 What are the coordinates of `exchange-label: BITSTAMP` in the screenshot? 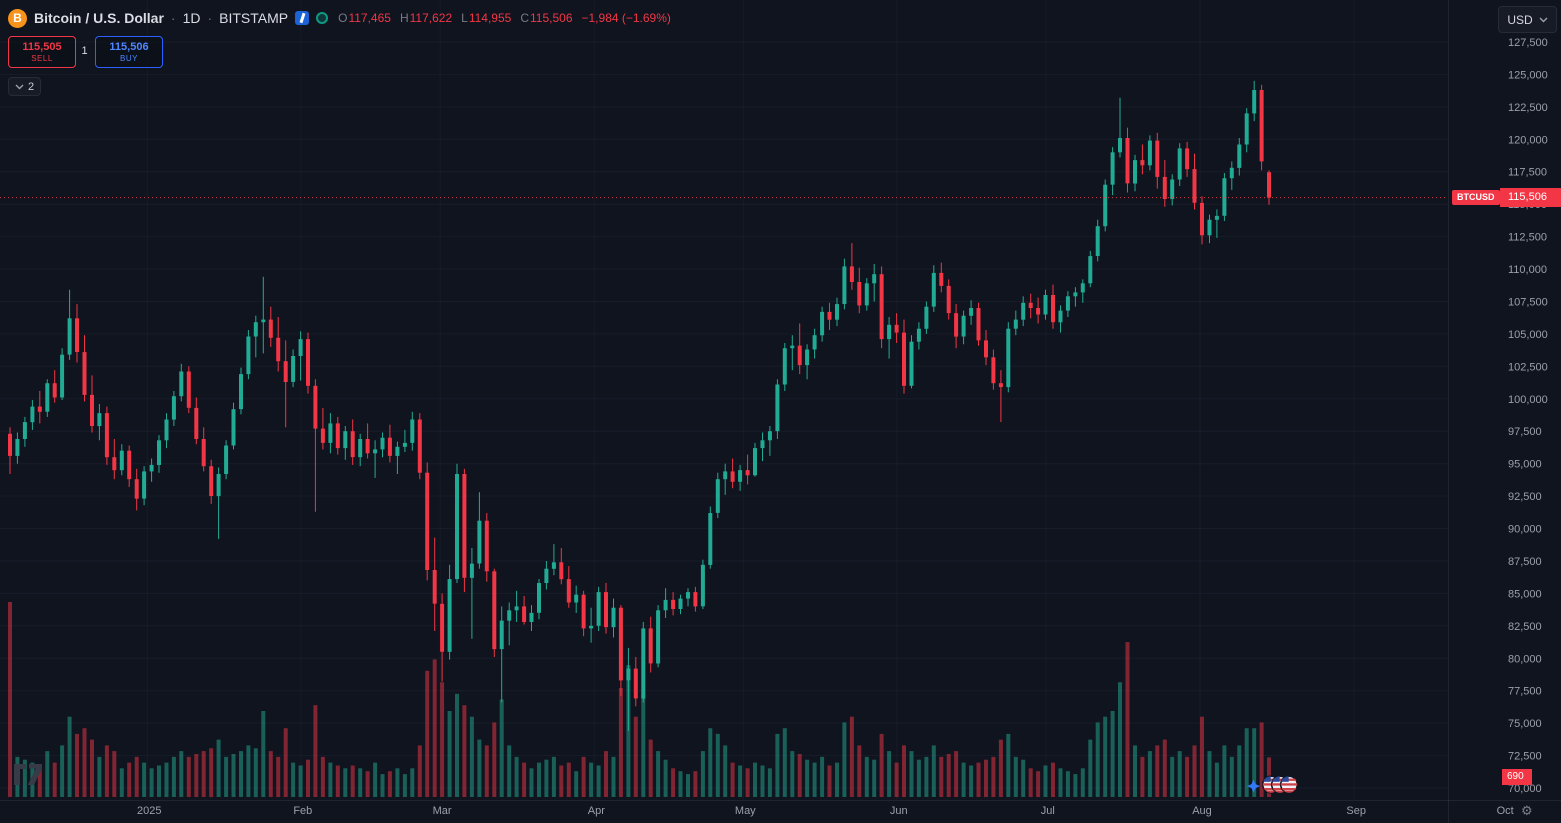 It's located at (254, 18).